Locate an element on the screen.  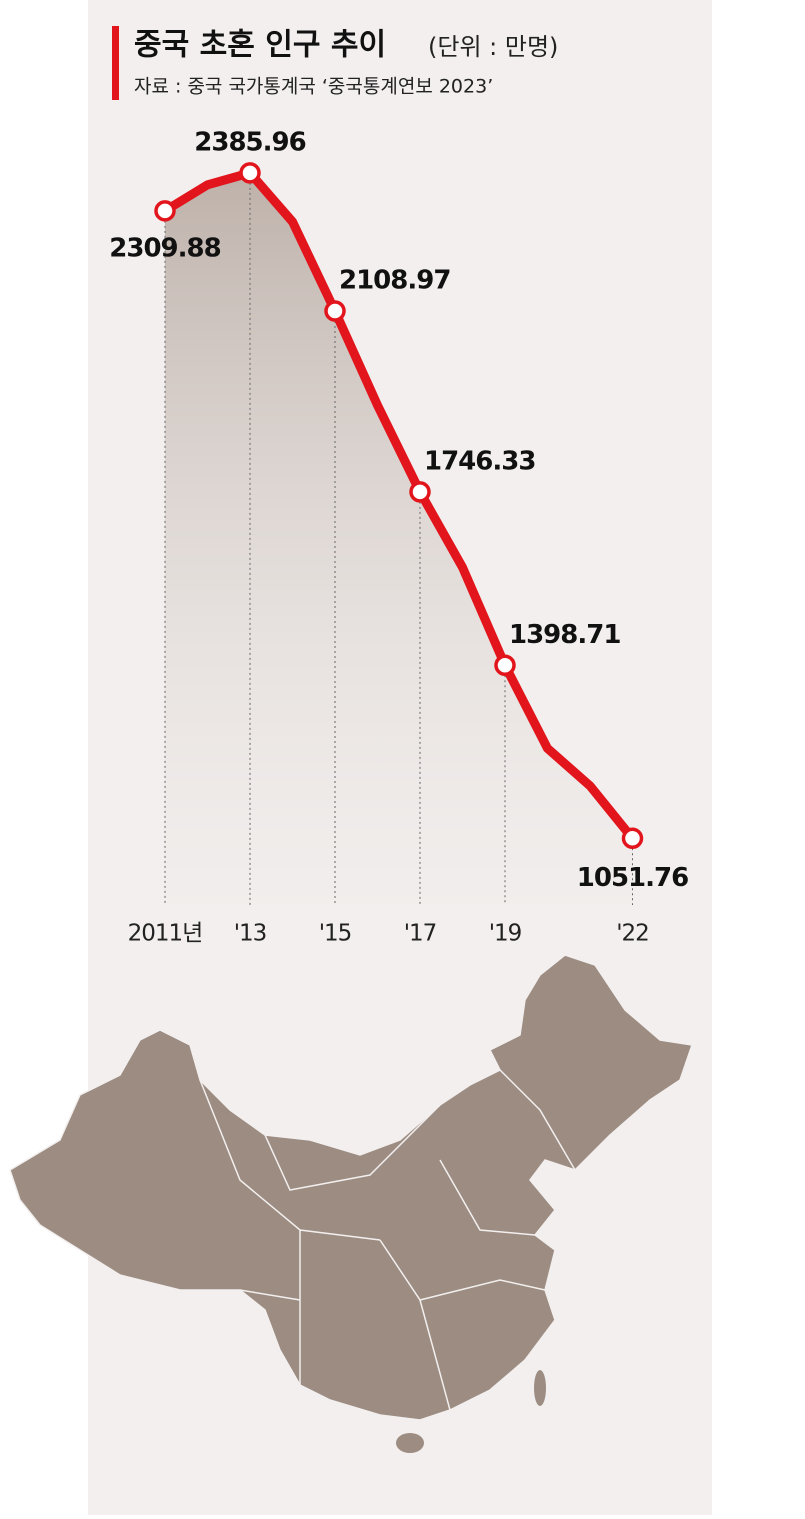
x-tick-label: '13 is located at coordinates (250, 934).